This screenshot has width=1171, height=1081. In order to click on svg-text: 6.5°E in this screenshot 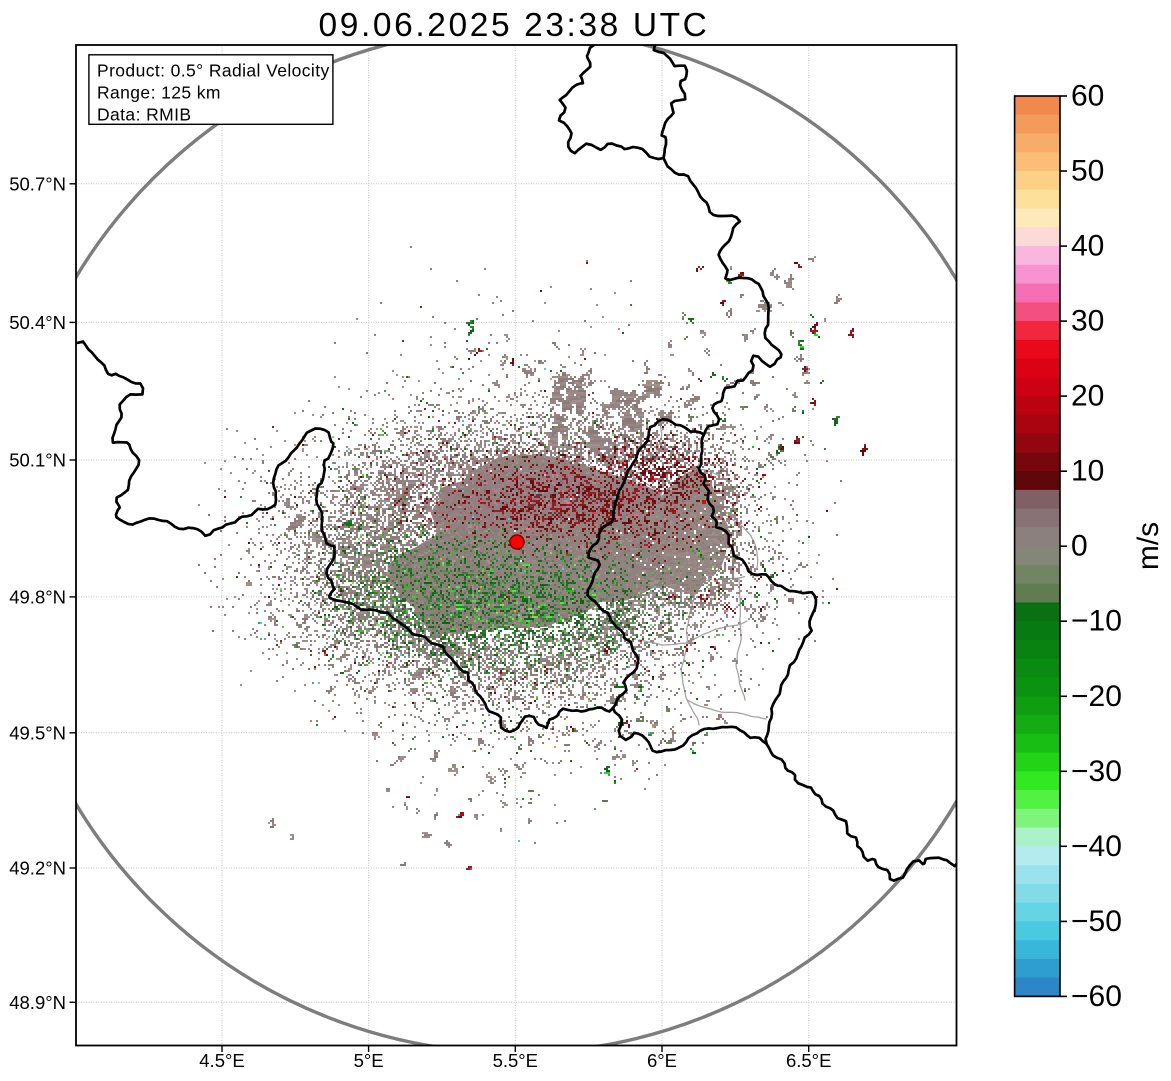, I will do `click(808, 1060)`.